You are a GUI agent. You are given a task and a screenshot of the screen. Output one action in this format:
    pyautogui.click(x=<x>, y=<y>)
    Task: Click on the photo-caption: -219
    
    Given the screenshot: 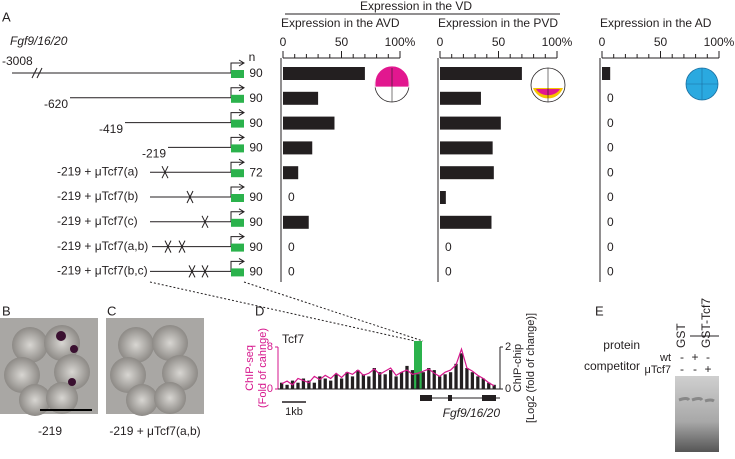 What is the action you would take?
    pyautogui.click(x=50, y=431)
    